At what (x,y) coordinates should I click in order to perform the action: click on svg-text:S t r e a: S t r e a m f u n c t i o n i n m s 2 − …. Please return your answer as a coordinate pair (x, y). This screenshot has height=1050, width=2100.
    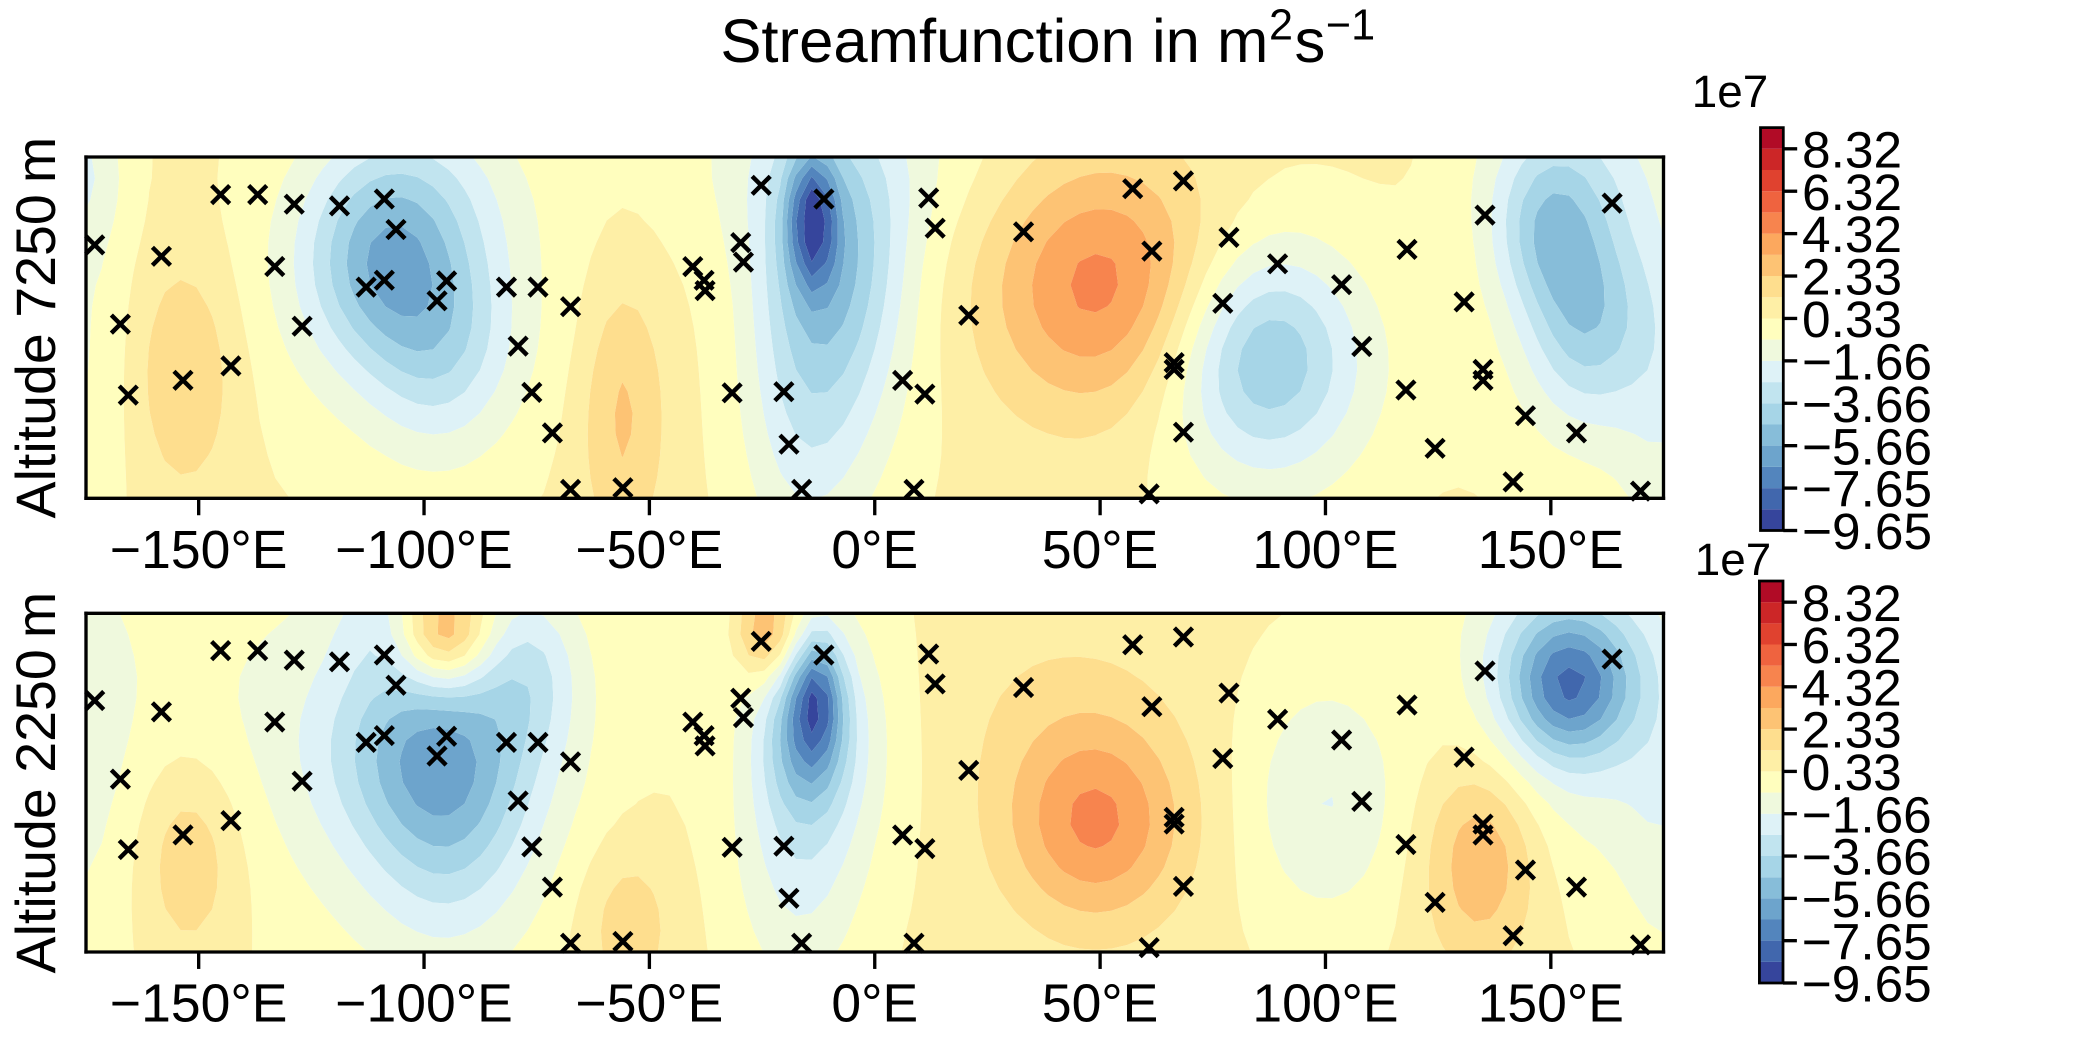
    Looking at the image, I should click on (1047, 39).